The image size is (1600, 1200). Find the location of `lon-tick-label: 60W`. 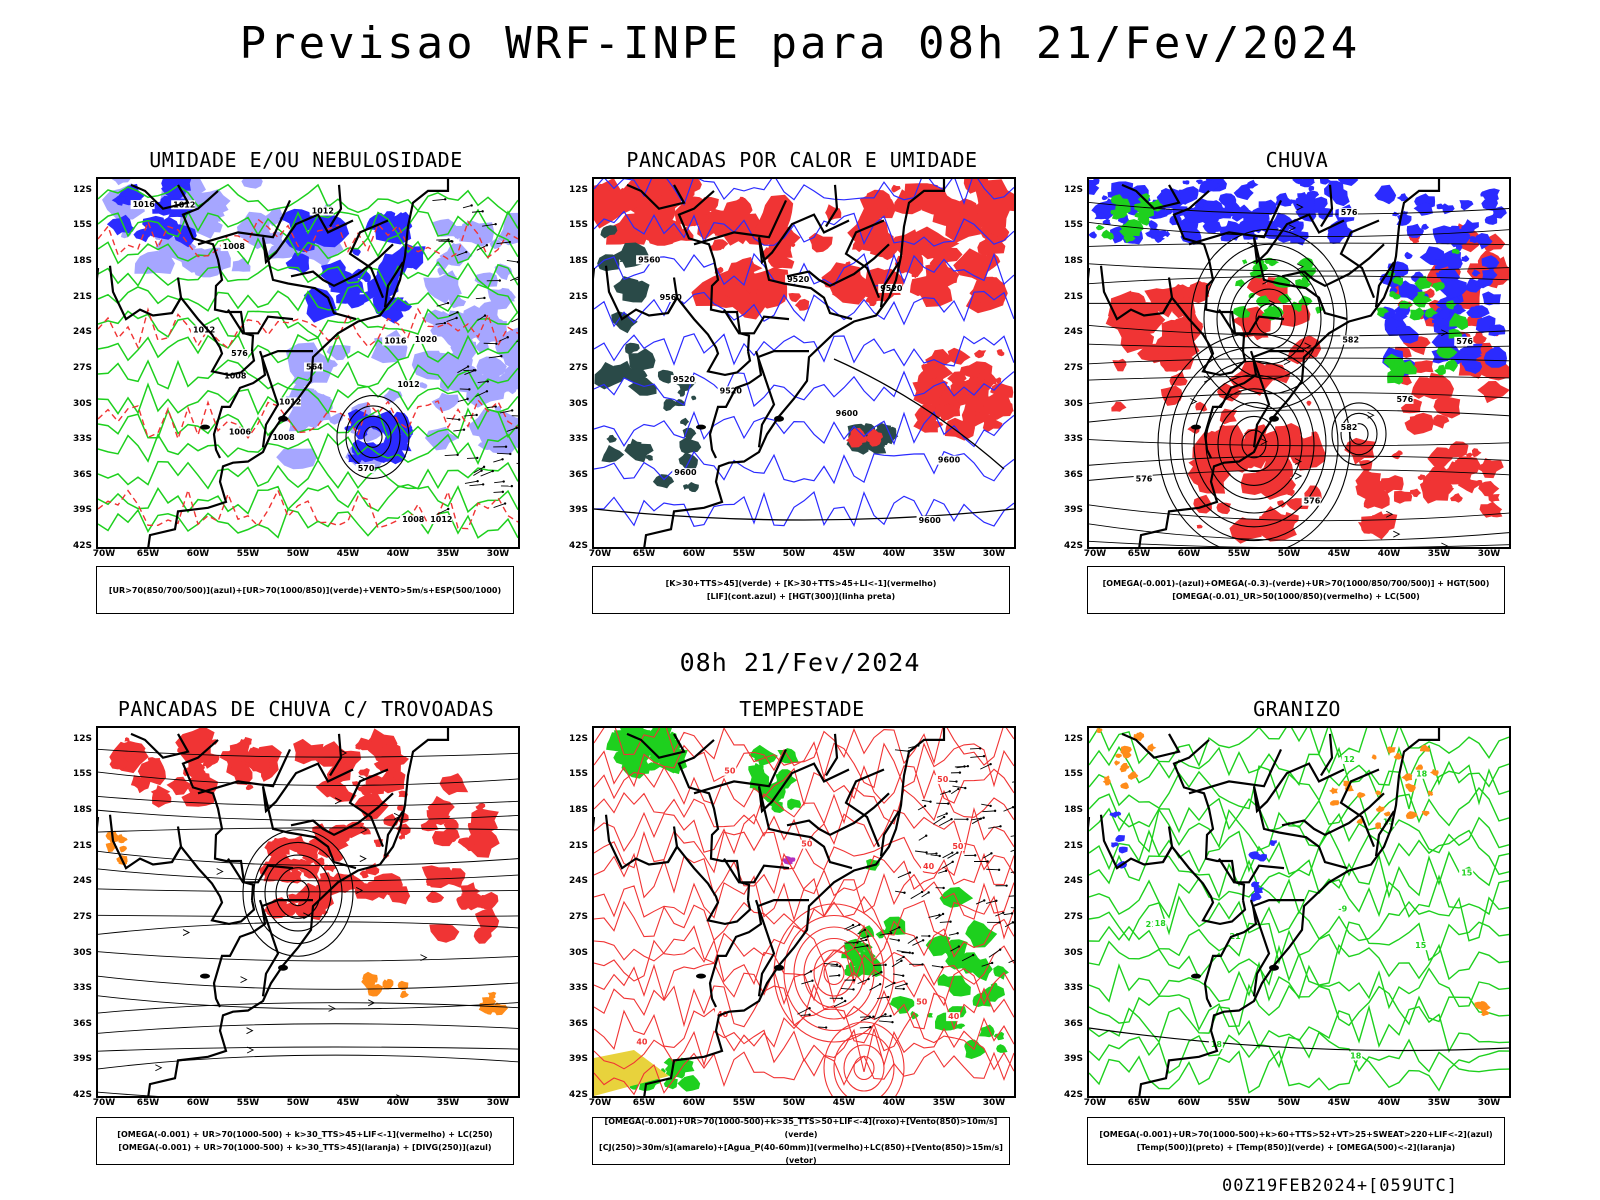

lon-tick-label: 60W is located at coordinates (1189, 1103).